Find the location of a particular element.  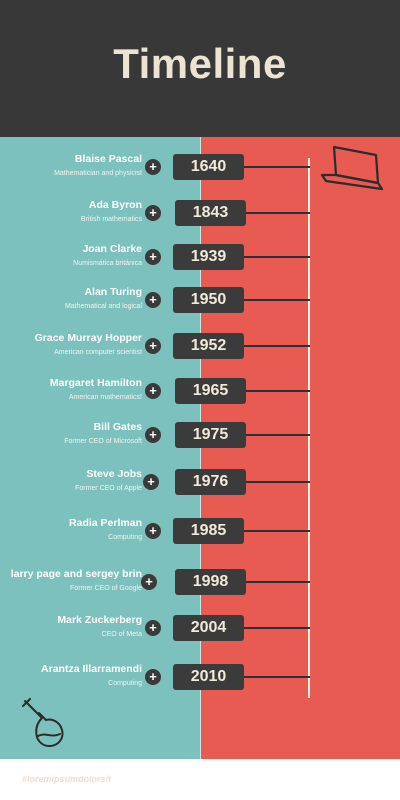

person-name: larry page and sergey brin is located at coordinates (76, 574).